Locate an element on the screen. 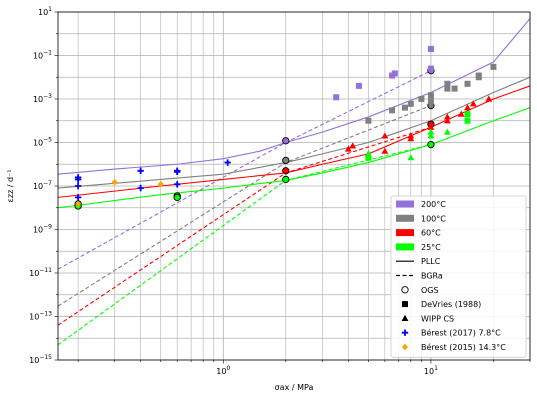 The width and height of the screenshot is (537, 400). y-tick-label: 10⁻⁵ is located at coordinates (42, 142).